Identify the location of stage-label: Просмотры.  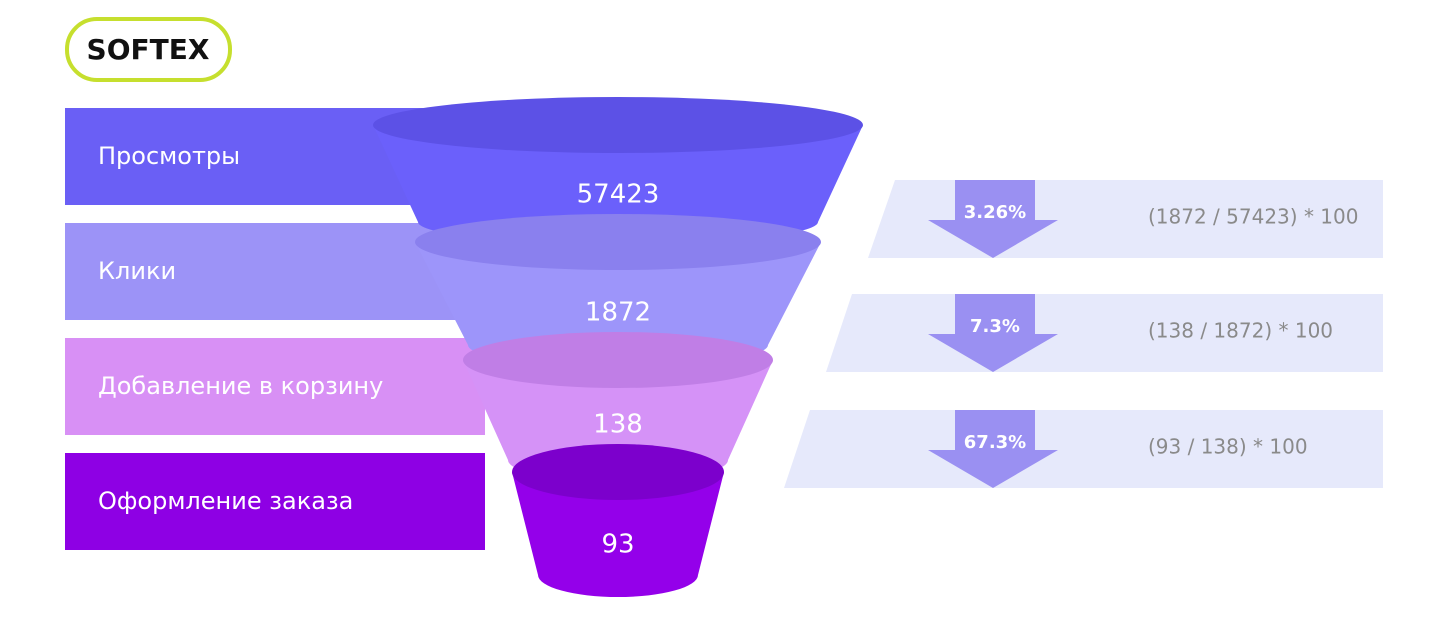
(169, 156).